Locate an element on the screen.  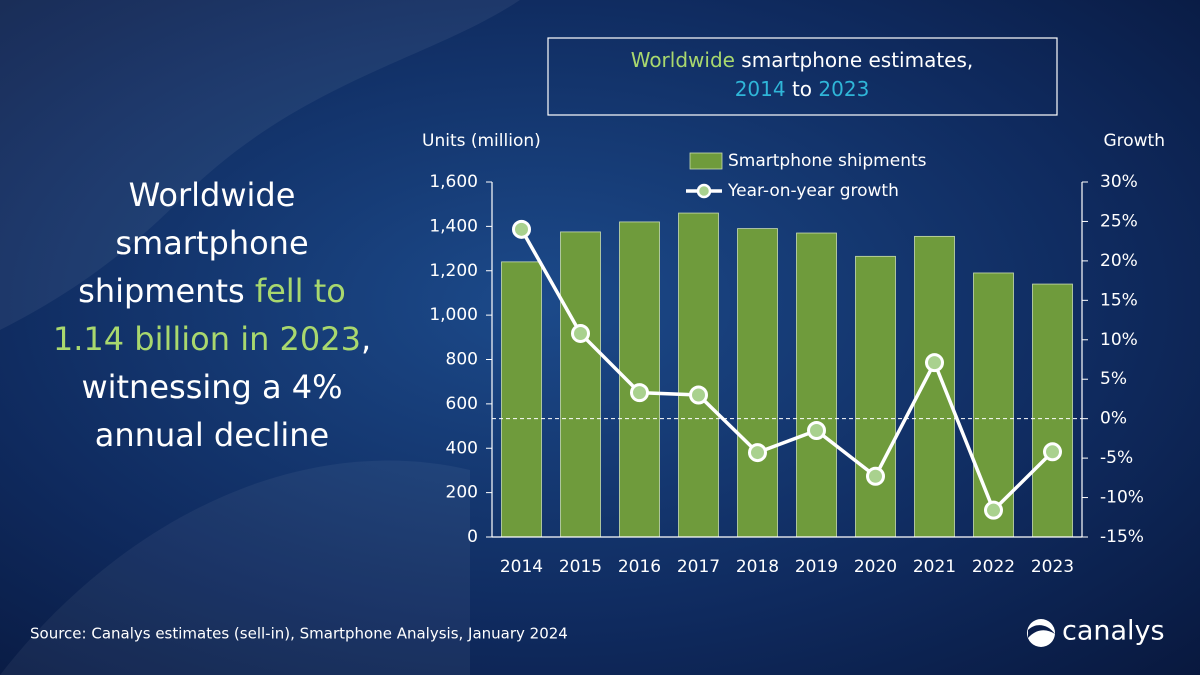
text-part: 2014 is located at coordinates (760, 89).